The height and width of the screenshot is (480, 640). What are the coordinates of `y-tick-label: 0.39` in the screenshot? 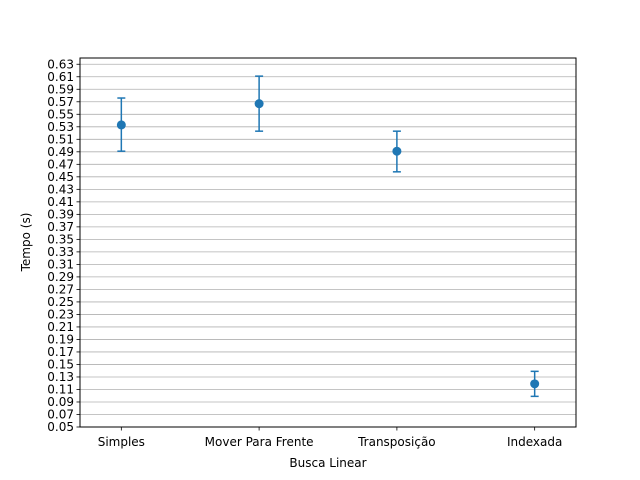 It's located at (60, 215).